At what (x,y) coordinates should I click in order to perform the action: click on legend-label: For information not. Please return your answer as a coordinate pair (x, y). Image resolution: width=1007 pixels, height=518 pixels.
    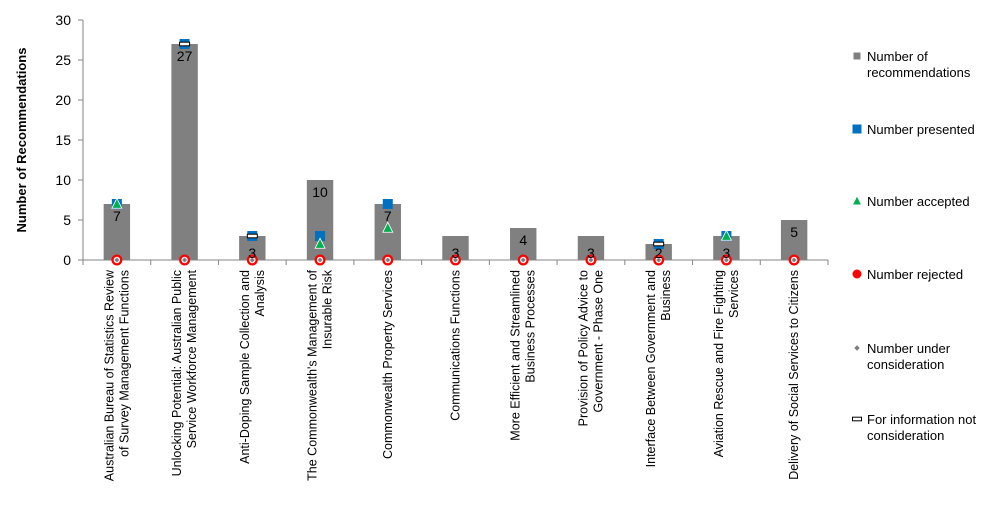
    Looking at the image, I should click on (921, 419).